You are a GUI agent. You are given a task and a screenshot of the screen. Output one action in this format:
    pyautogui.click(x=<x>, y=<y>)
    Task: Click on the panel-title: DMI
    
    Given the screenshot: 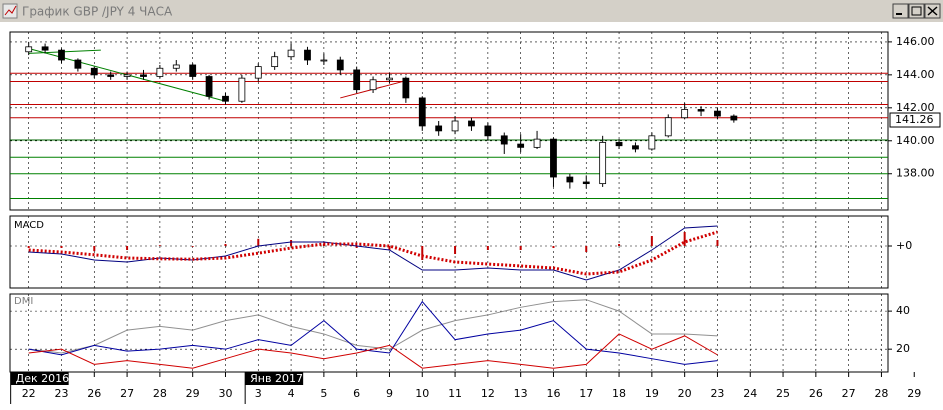 What is the action you would take?
    pyautogui.click(x=23, y=301)
    